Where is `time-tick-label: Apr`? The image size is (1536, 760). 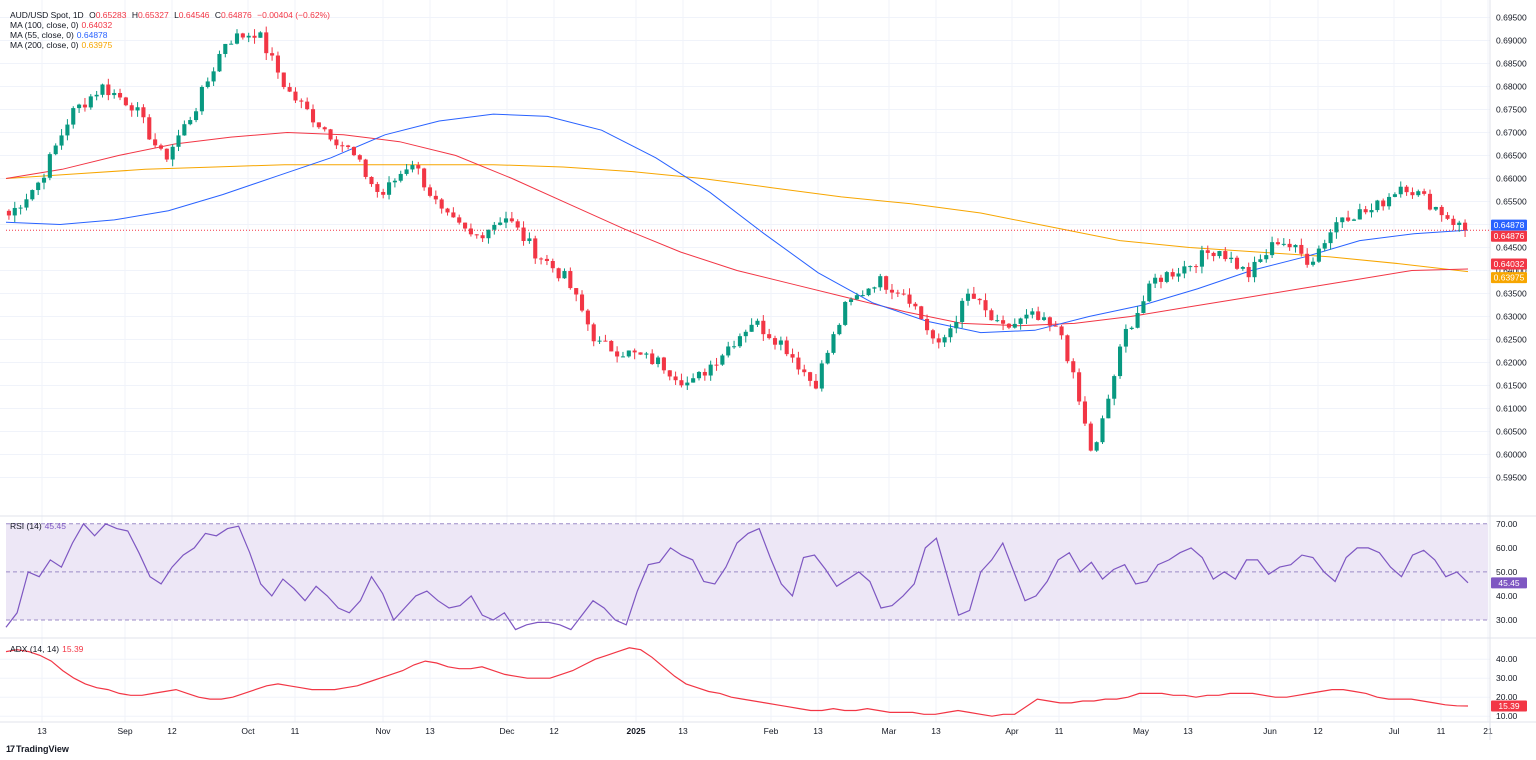
time-tick-label: Apr is located at coordinates (1011, 731).